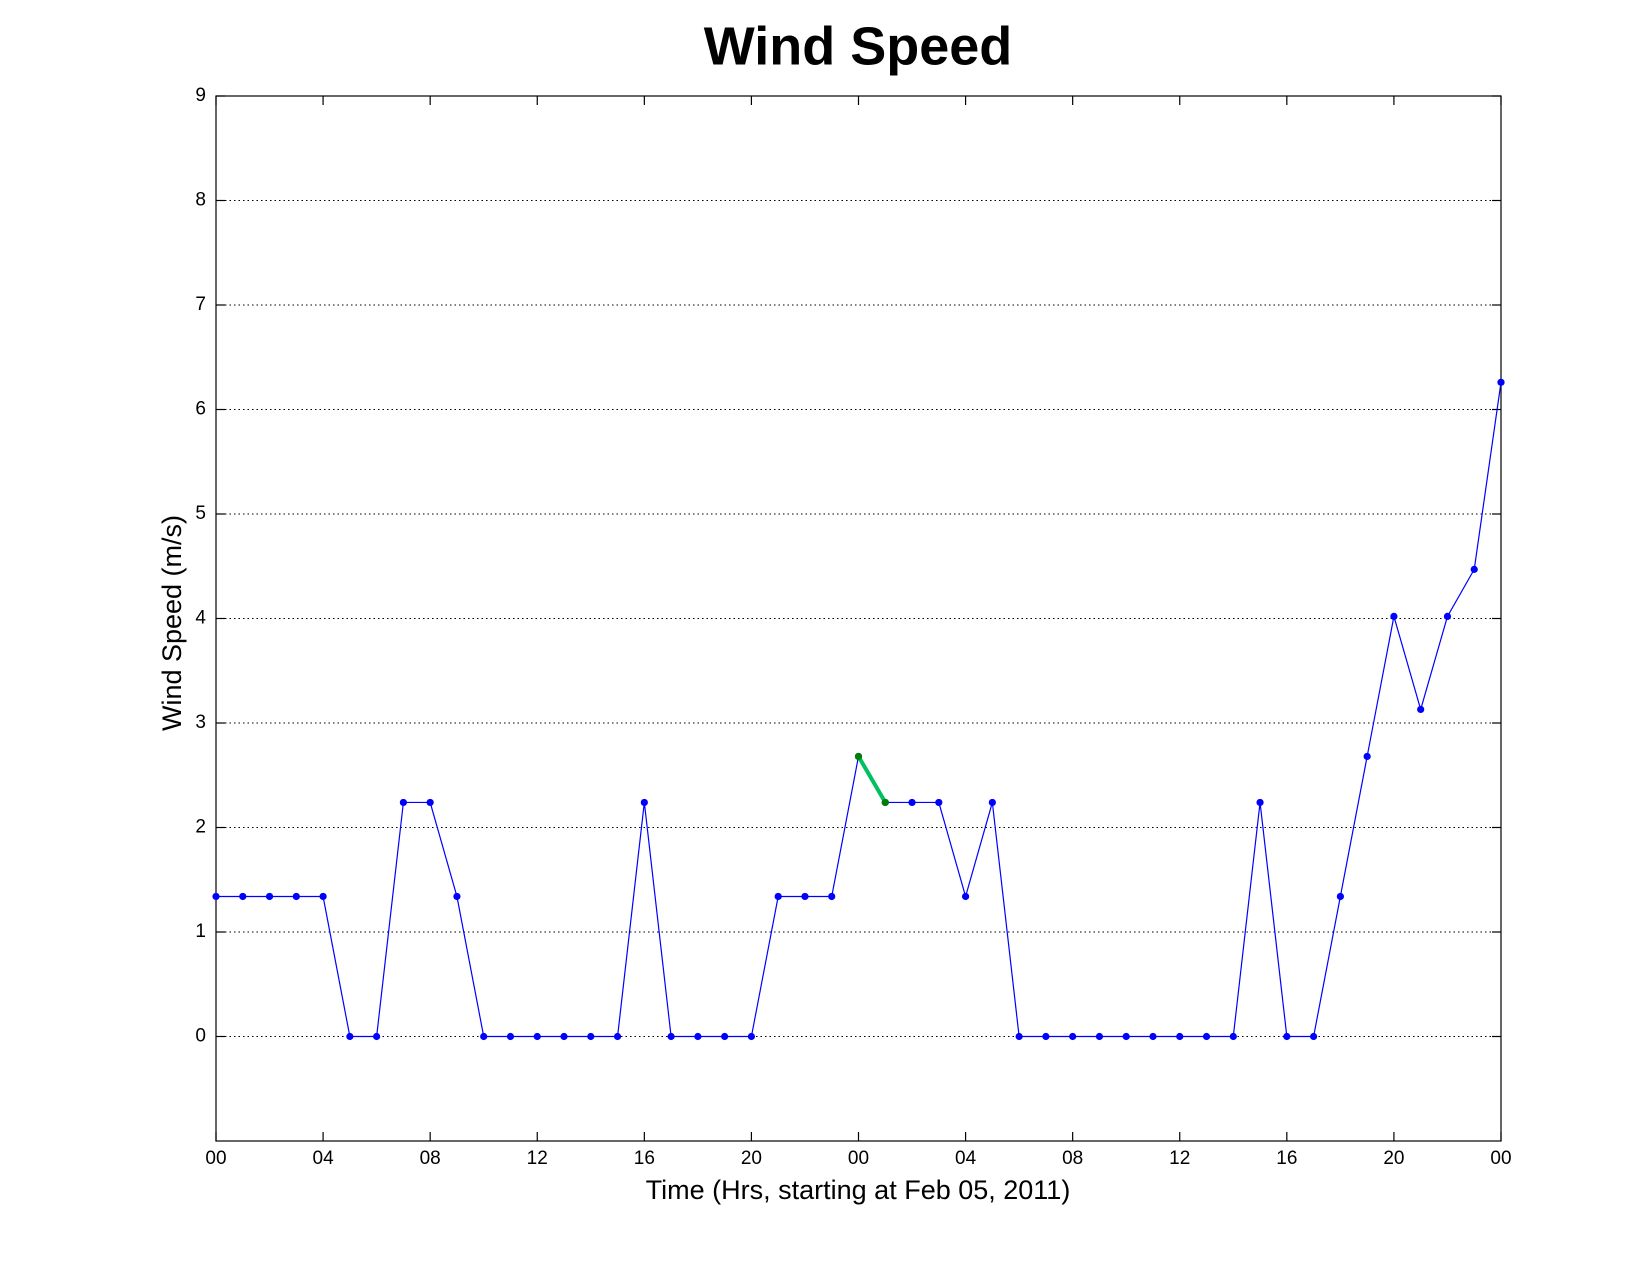 The height and width of the screenshot is (1275, 1650). What do you see at coordinates (200, 513) in the screenshot?
I see `y-tick-label: 5` at bounding box center [200, 513].